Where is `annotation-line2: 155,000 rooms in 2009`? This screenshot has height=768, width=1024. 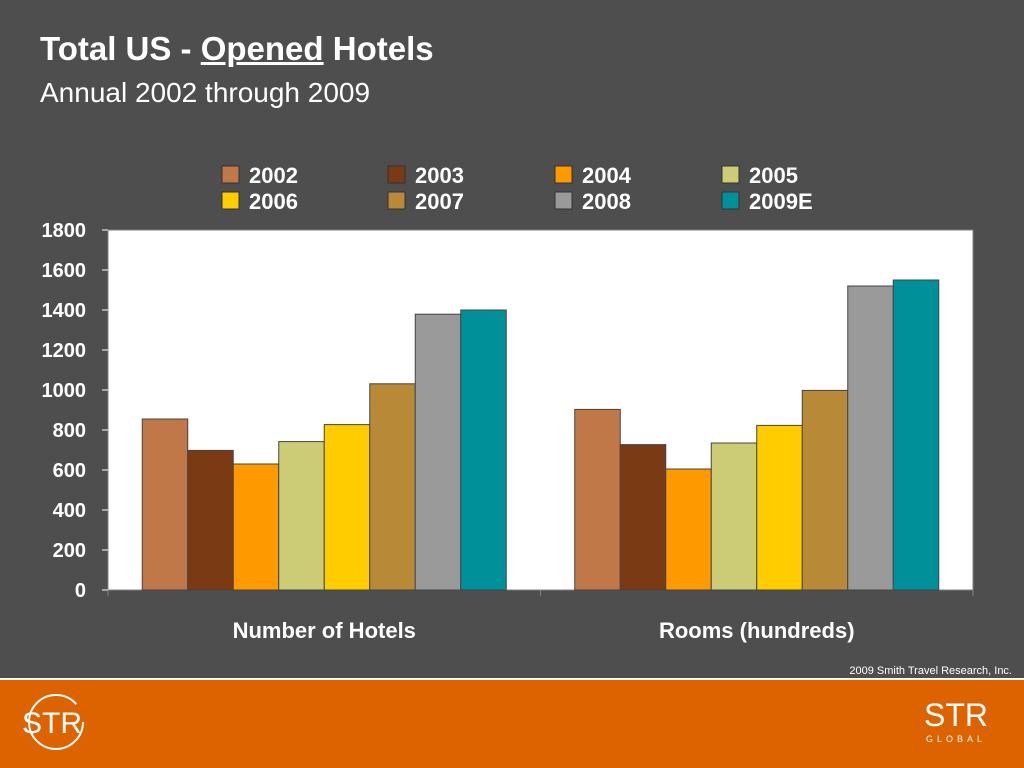
annotation-line2: 155,000 rooms in 2009 is located at coordinates (684, 290).